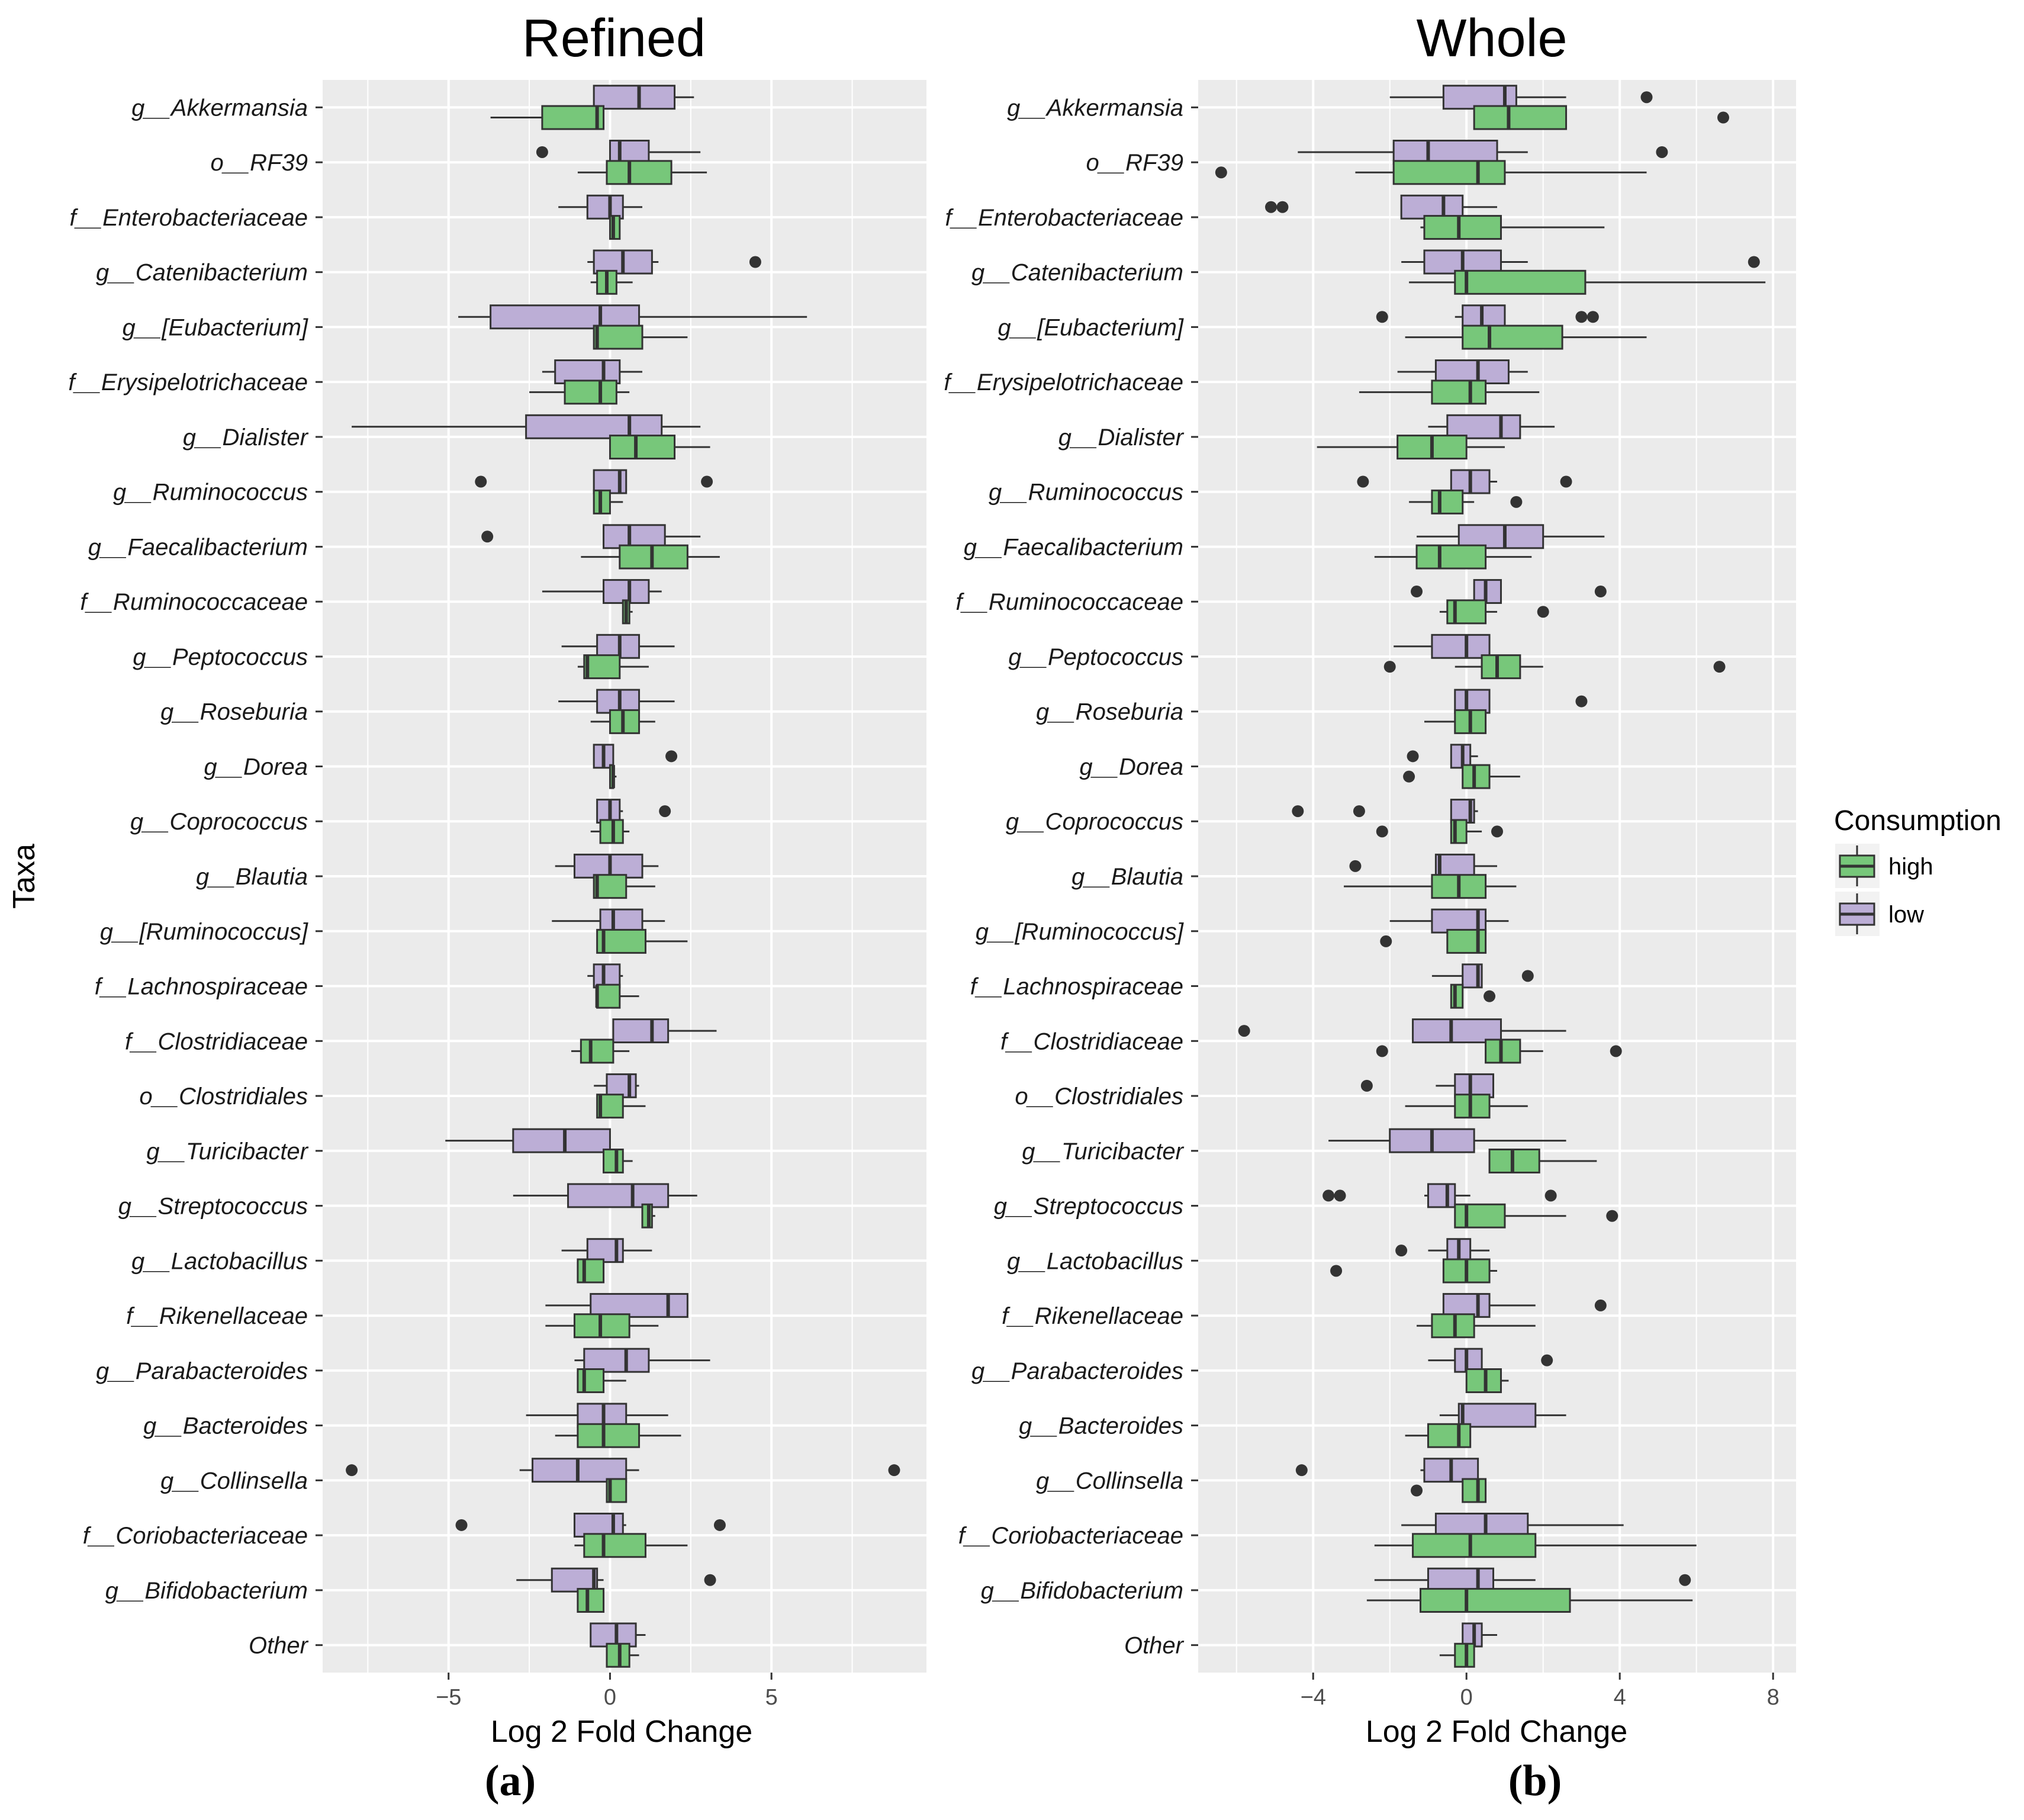 The image size is (2024, 1820). What do you see at coordinates (1496, 1732) in the screenshot?
I see `x-axis-title-whole: Log 2 Fold Change` at bounding box center [1496, 1732].